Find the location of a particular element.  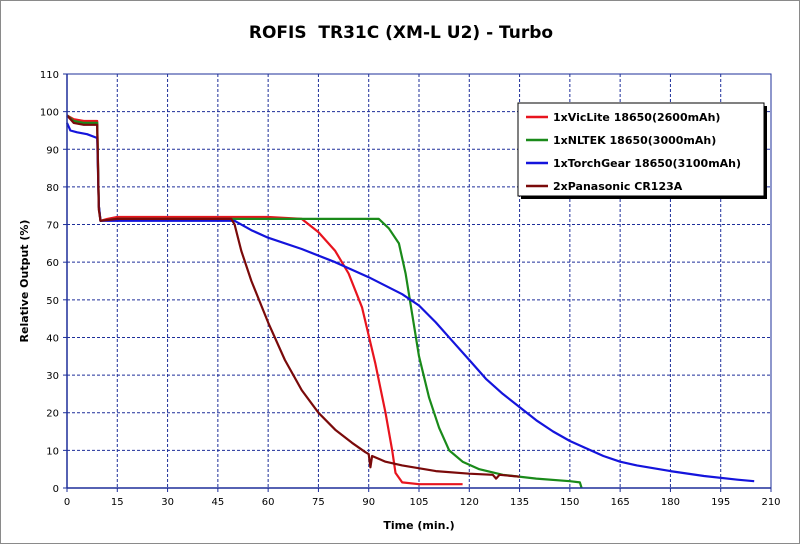

x-tick-label-2: 30 is located at coordinates (167, 502).